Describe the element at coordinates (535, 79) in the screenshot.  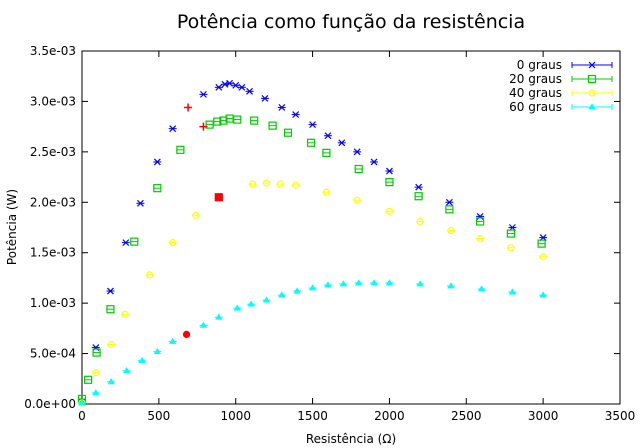
I see `legend-label: 20 graus` at that location.